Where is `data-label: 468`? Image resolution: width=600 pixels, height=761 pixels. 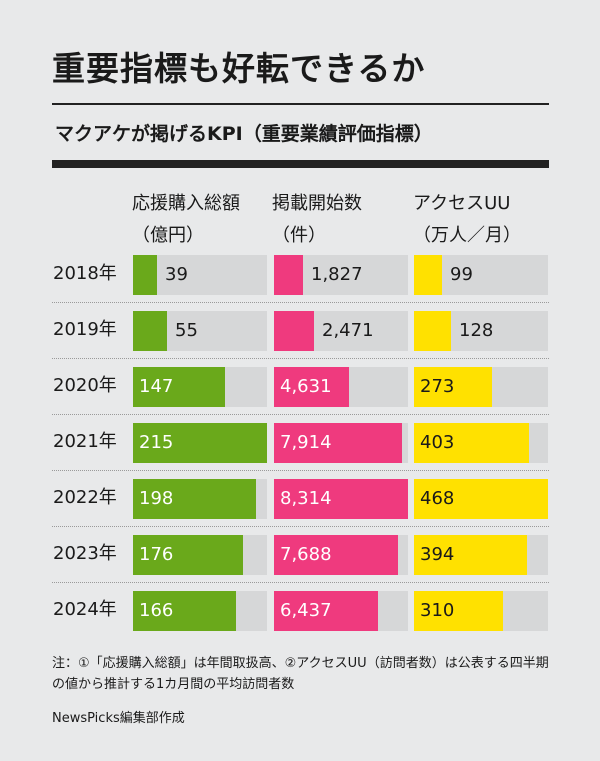 data-label: 468 is located at coordinates (437, 498).